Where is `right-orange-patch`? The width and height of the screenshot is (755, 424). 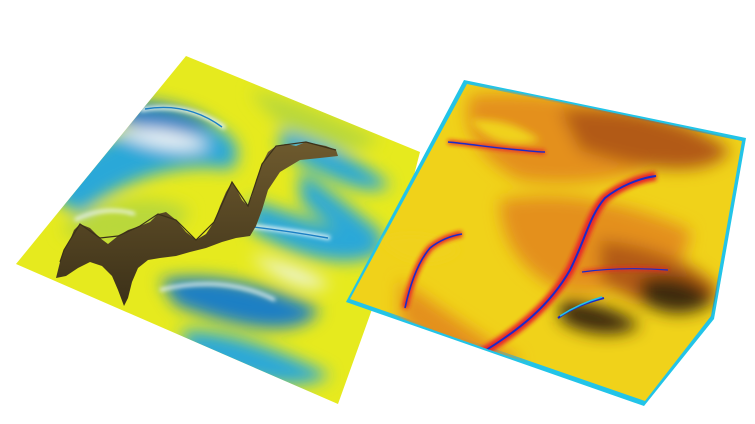
right-orange-patch is located at coordinates (645, 138).